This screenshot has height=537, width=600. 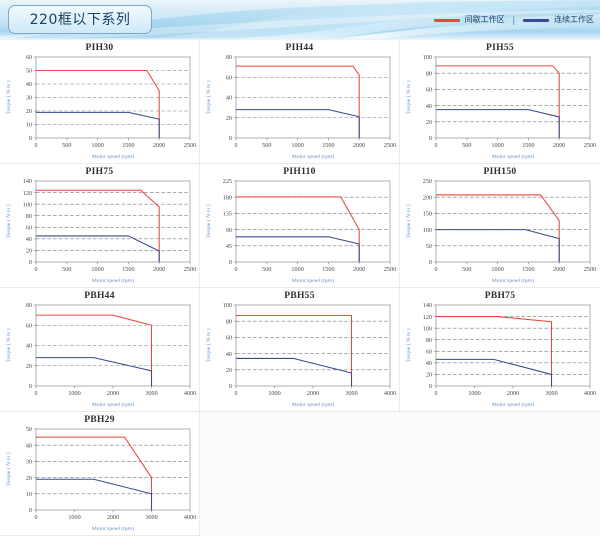 I want to click on series-title-text: 220框以下系列, so click(x=80, y=19).